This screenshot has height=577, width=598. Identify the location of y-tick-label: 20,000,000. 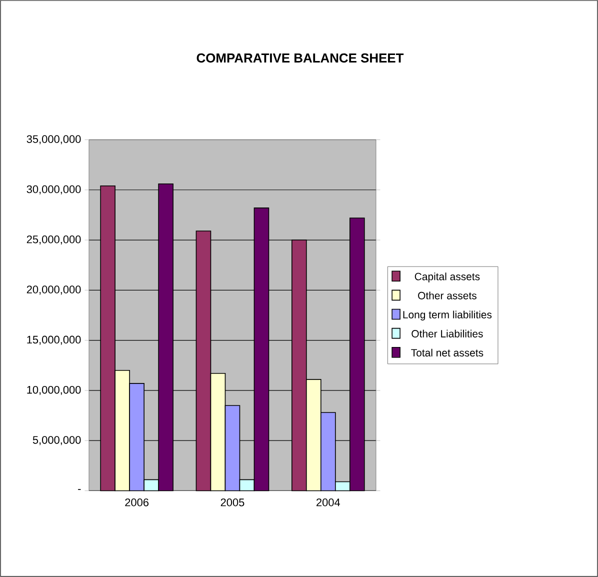
(53, 290).